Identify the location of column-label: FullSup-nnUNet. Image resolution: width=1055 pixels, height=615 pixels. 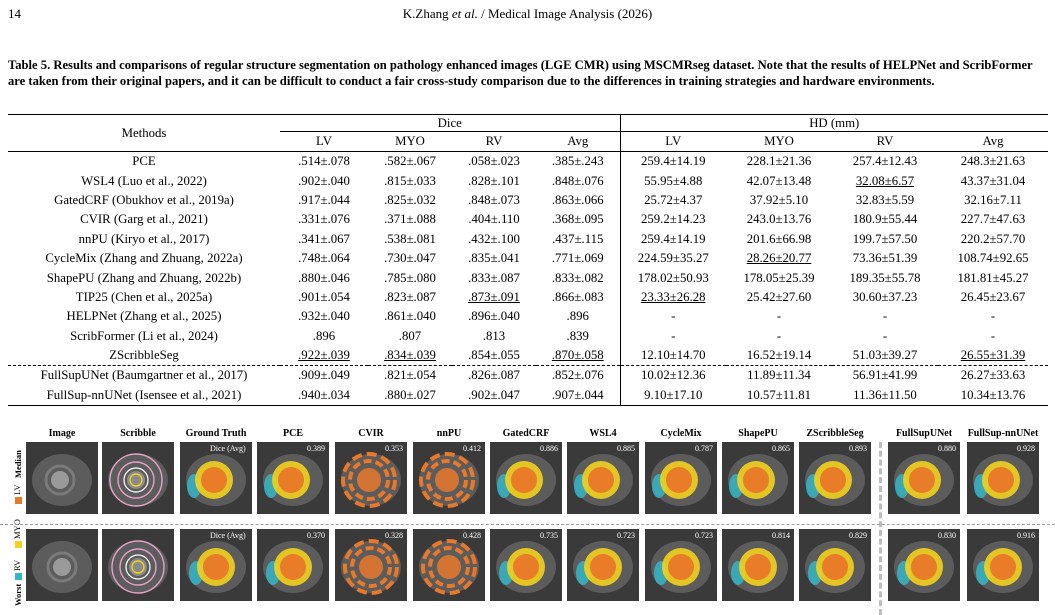
(1003, 433).